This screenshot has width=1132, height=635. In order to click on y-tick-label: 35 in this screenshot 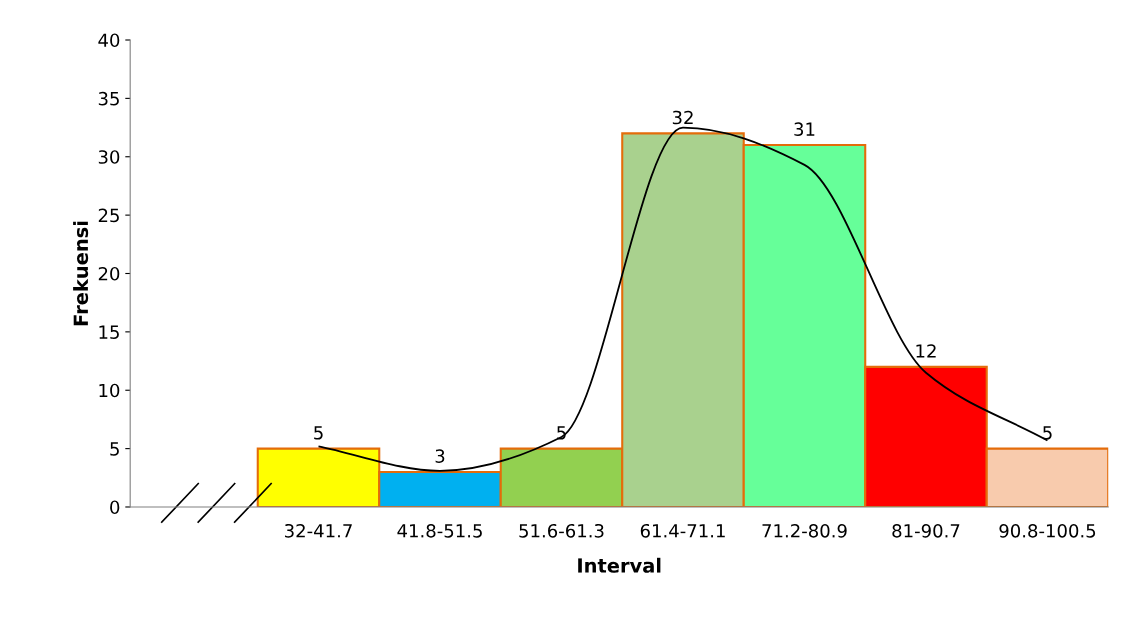, I will do `click(108, 98)`.